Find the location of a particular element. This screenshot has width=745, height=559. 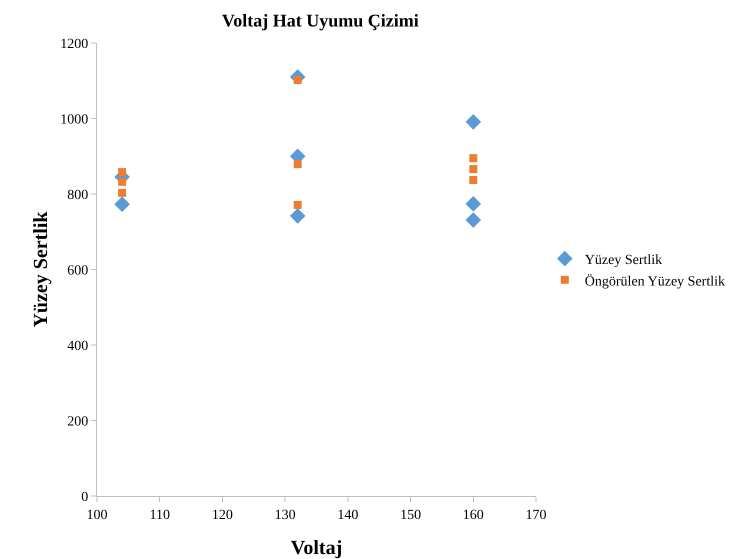

y-tick-label: 1000 is located at coordinates (74, 120).